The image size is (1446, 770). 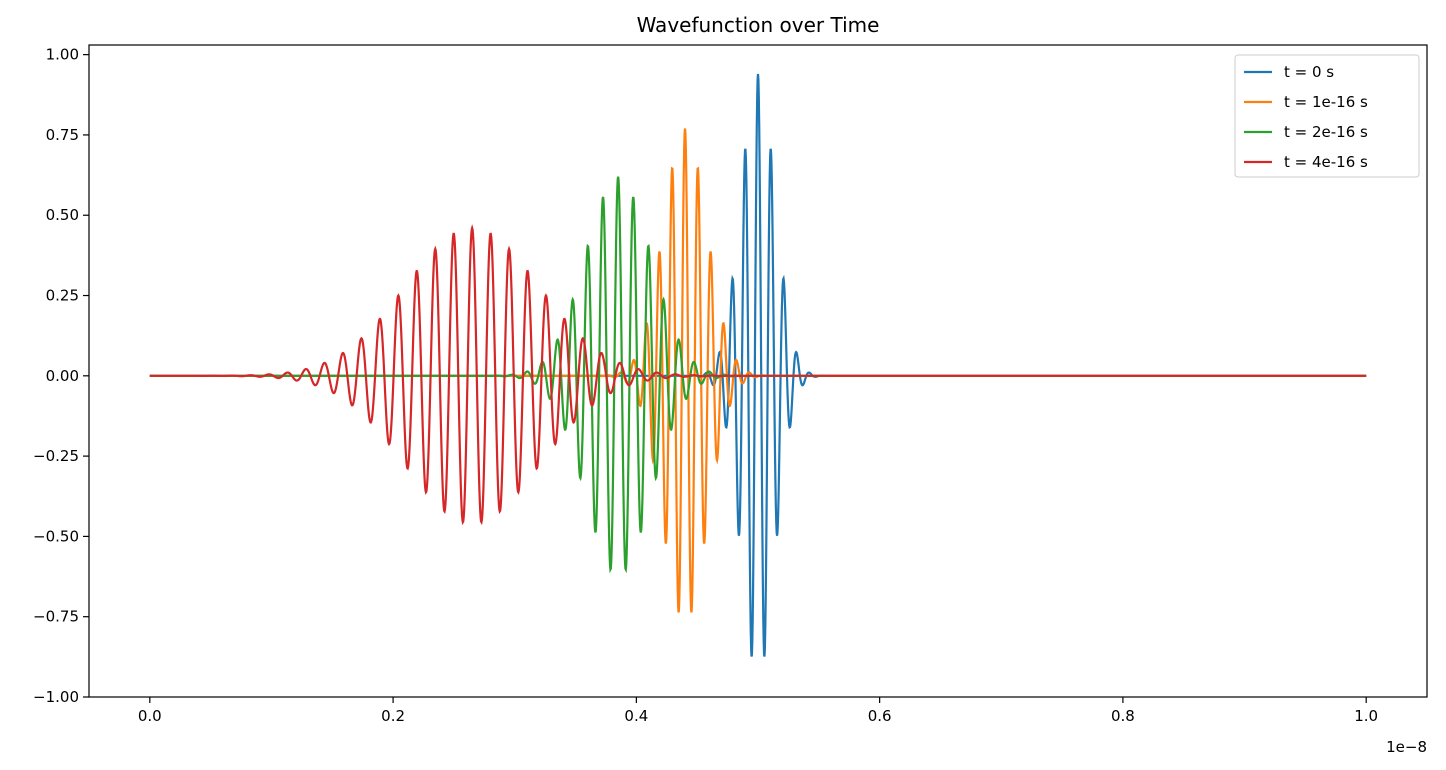 What do you see at coordinates (393, 716) in the screenshot?
I see `x-tick-label: 0.2` at bounding box center [393, 716].